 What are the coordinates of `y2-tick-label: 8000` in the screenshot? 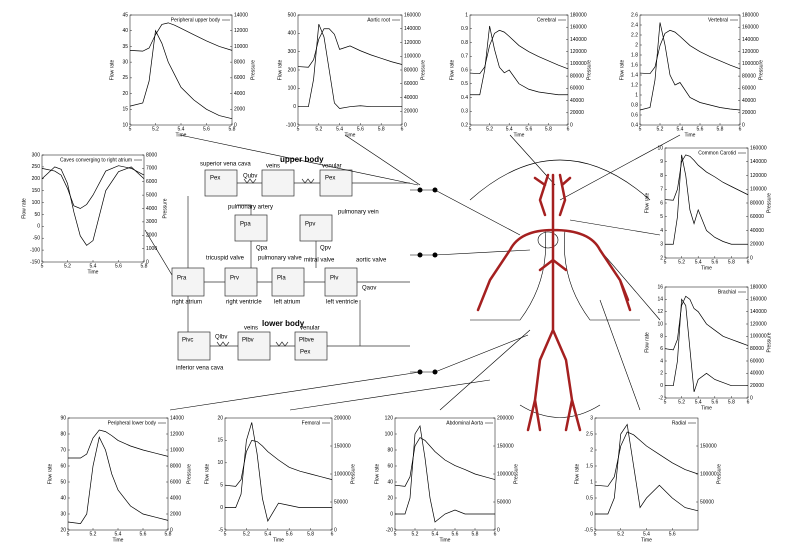 It's located at (175, 466).